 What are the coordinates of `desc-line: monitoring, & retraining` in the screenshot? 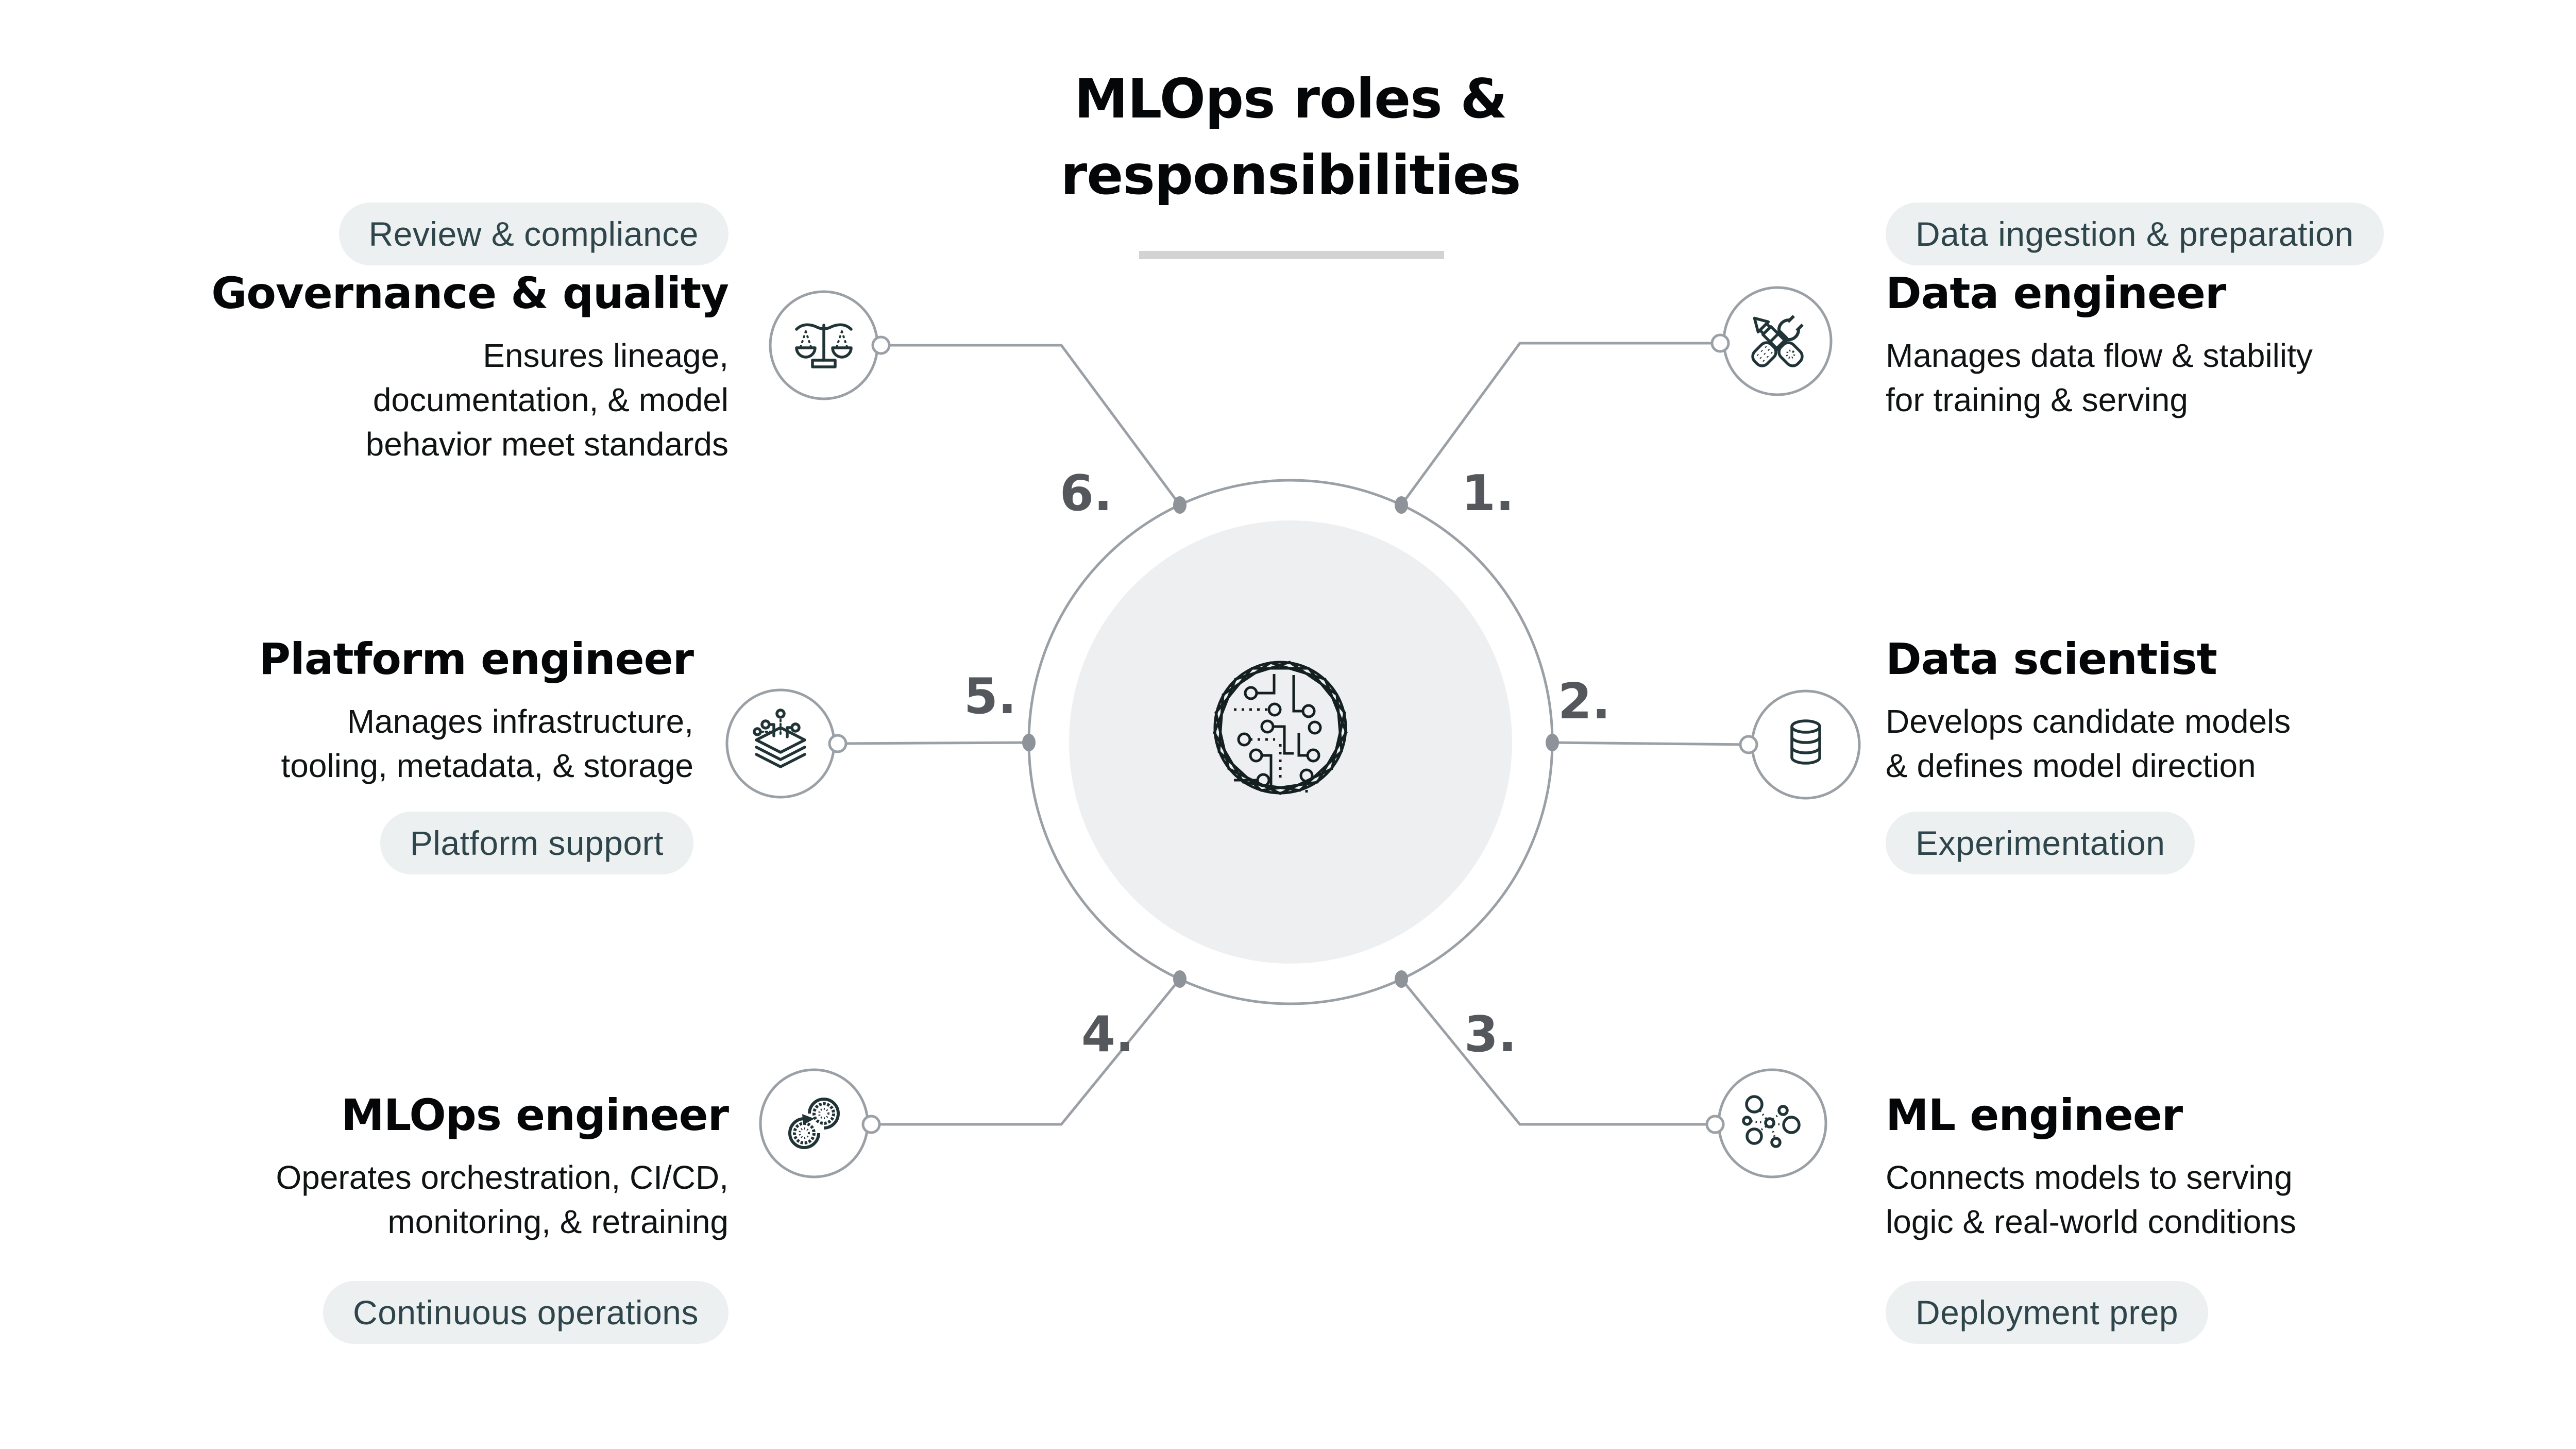 It's located at (557, 1221).